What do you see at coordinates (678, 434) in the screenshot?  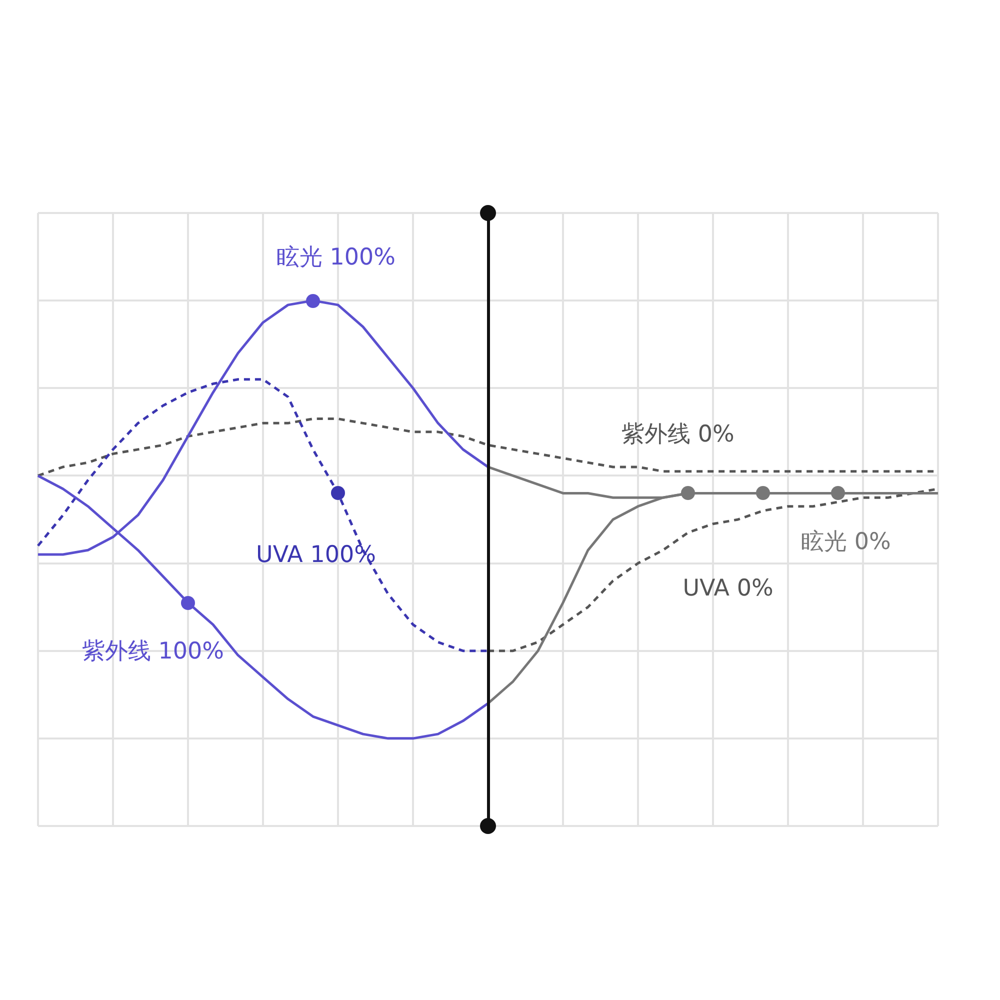 I see `series-label: 紫外线 0%` at bounding box center [678, 434].